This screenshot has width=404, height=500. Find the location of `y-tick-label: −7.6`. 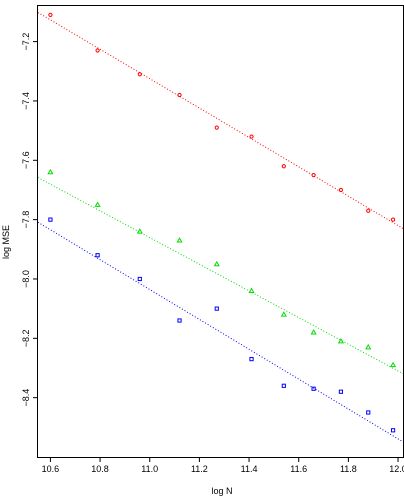

y-tick-label: −7.6 is located at coordinates (26, 160).